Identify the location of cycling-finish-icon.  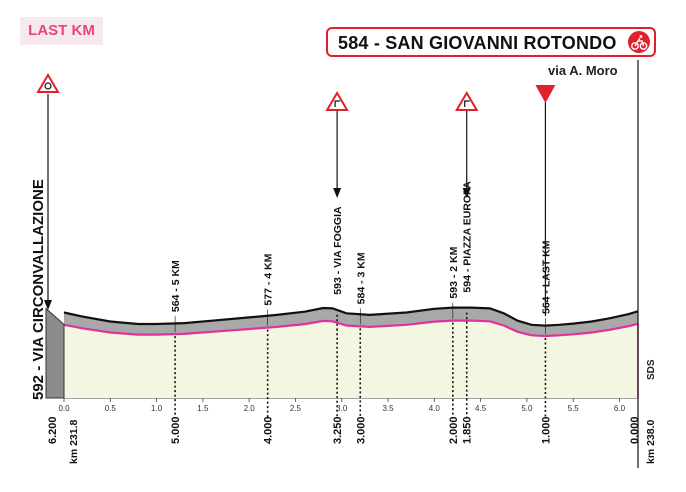
(639, 42).